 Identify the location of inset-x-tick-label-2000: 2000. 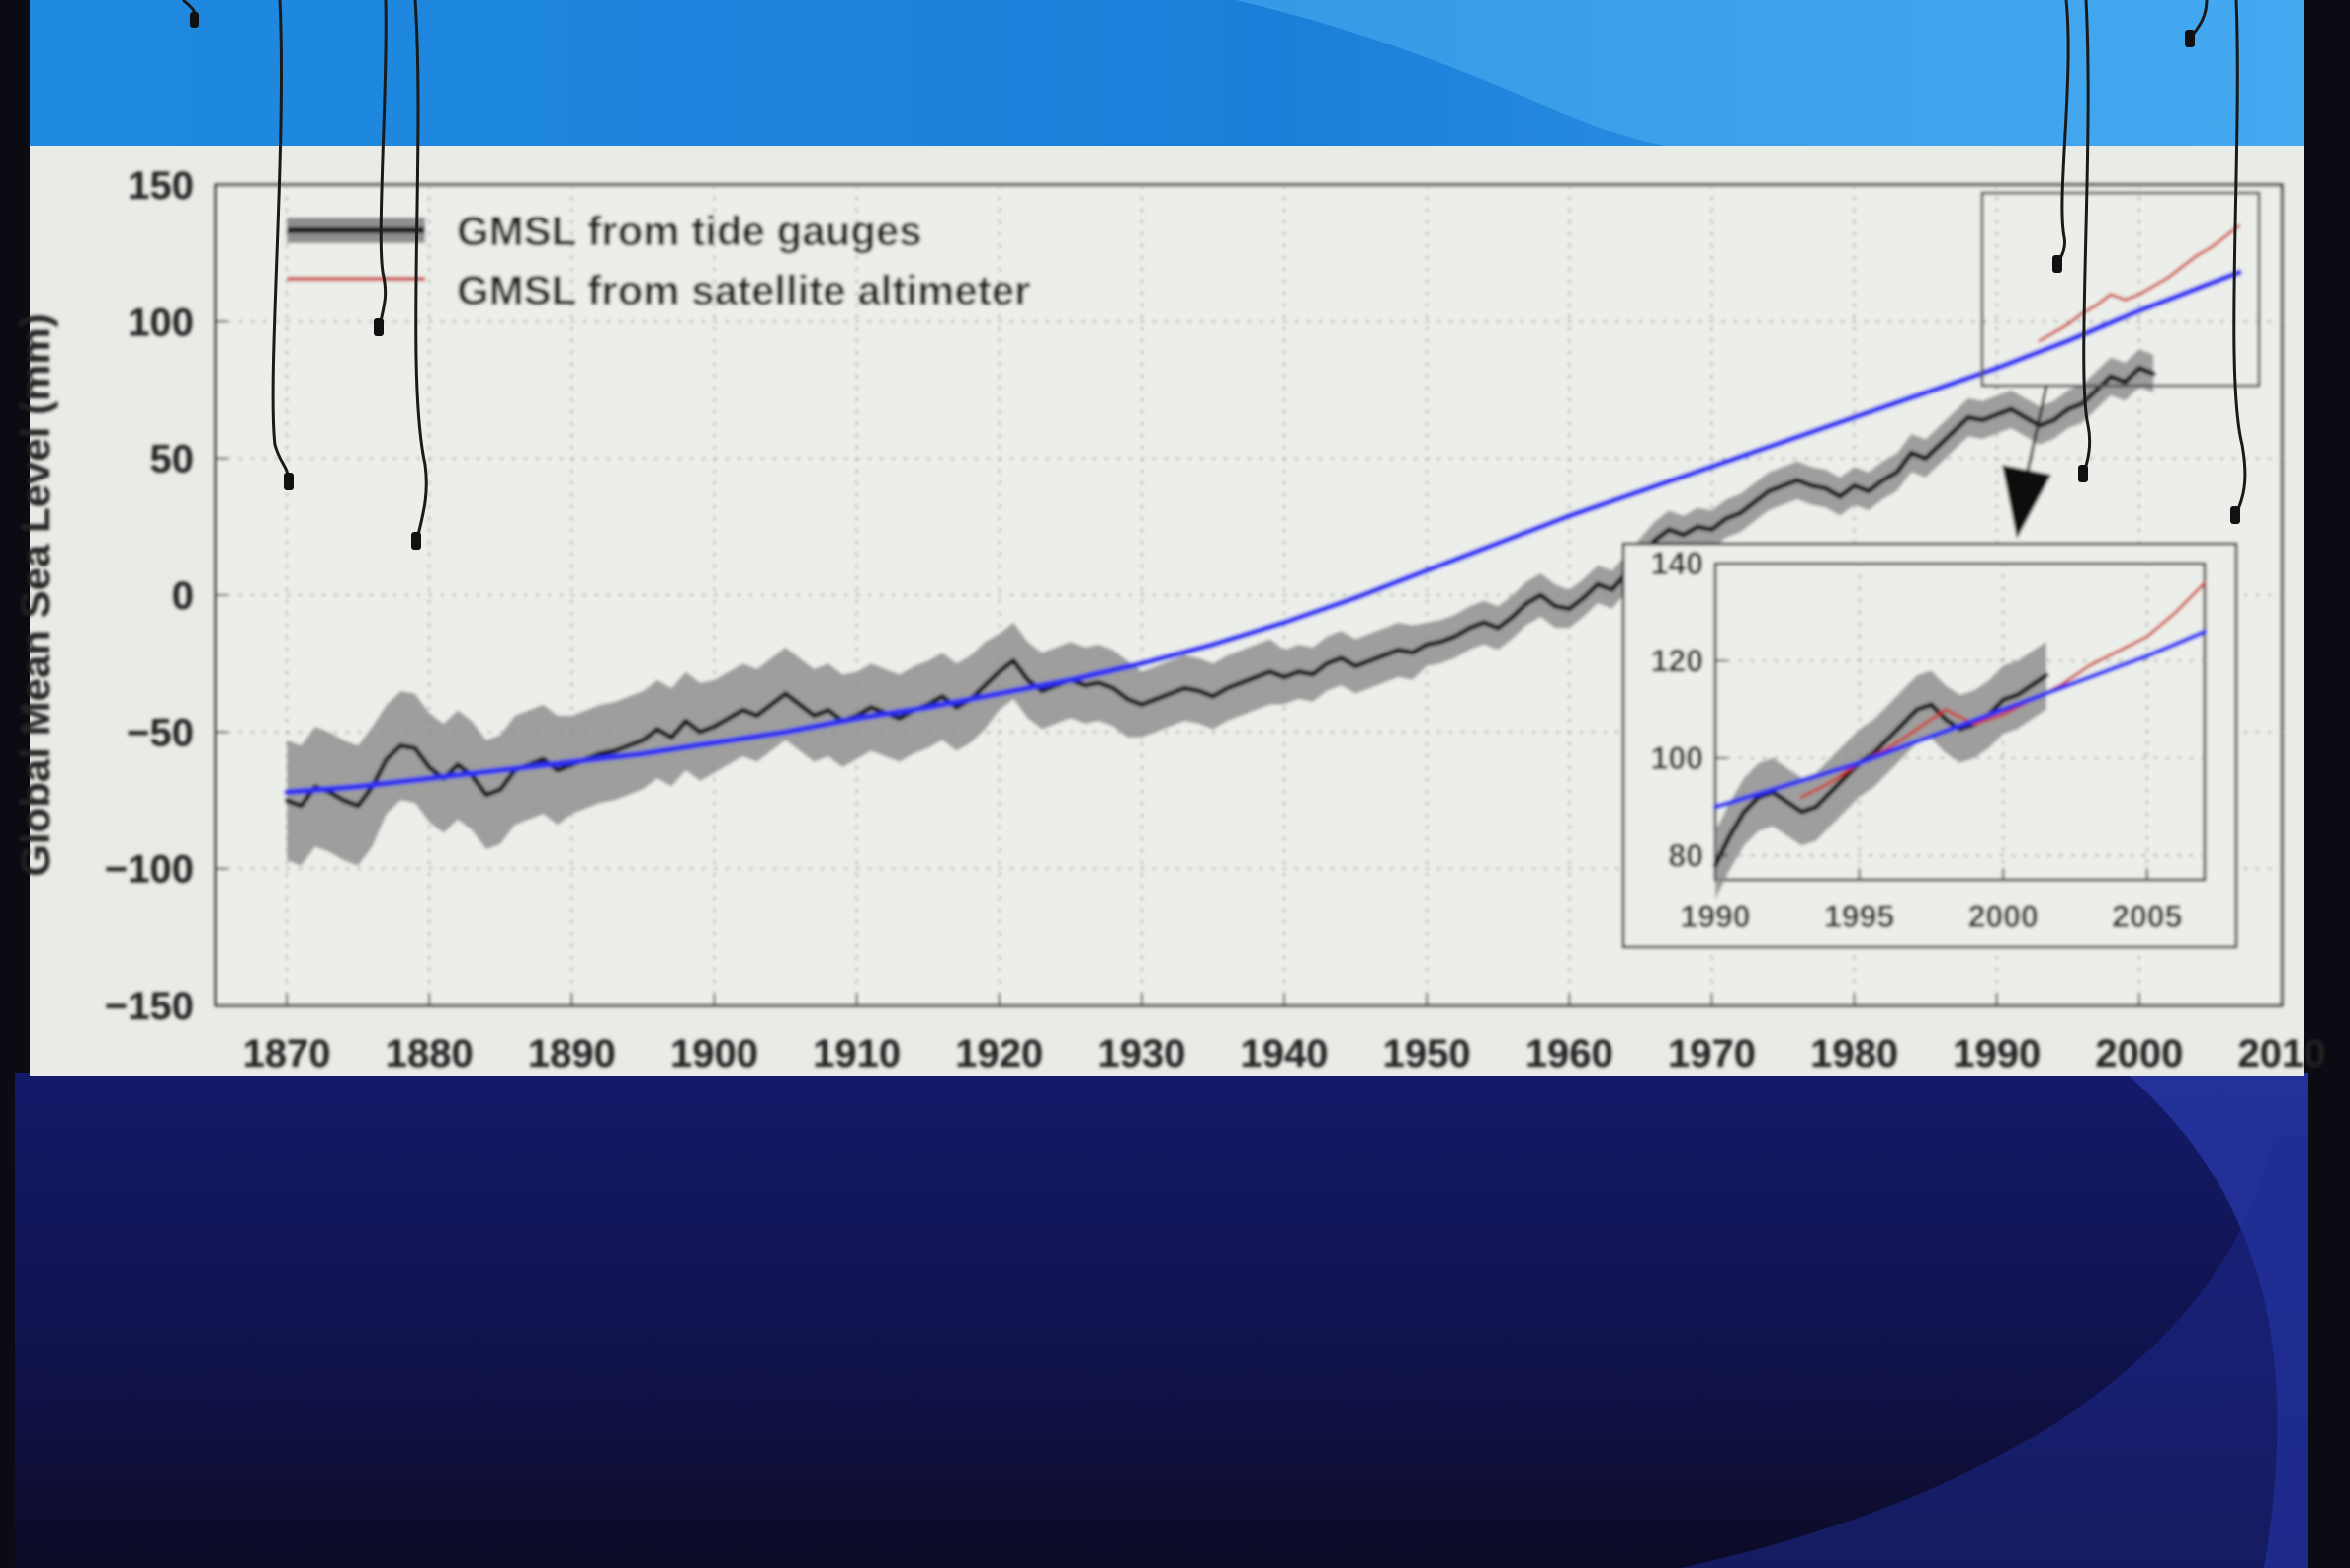
(2003, 916).